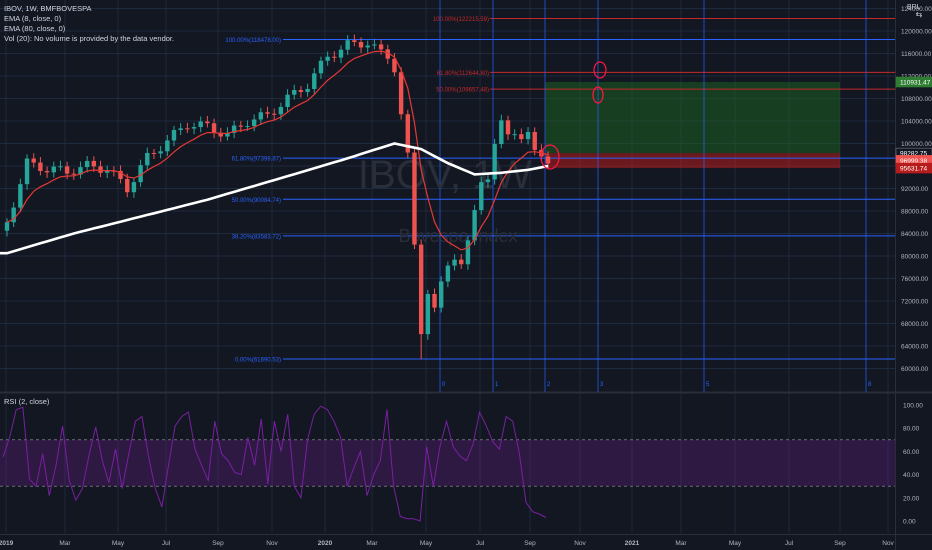  Describe the element at coordinates (258, 360) in the screenshot. I see `fib-label: 0.00%(61690.53)` at that location.